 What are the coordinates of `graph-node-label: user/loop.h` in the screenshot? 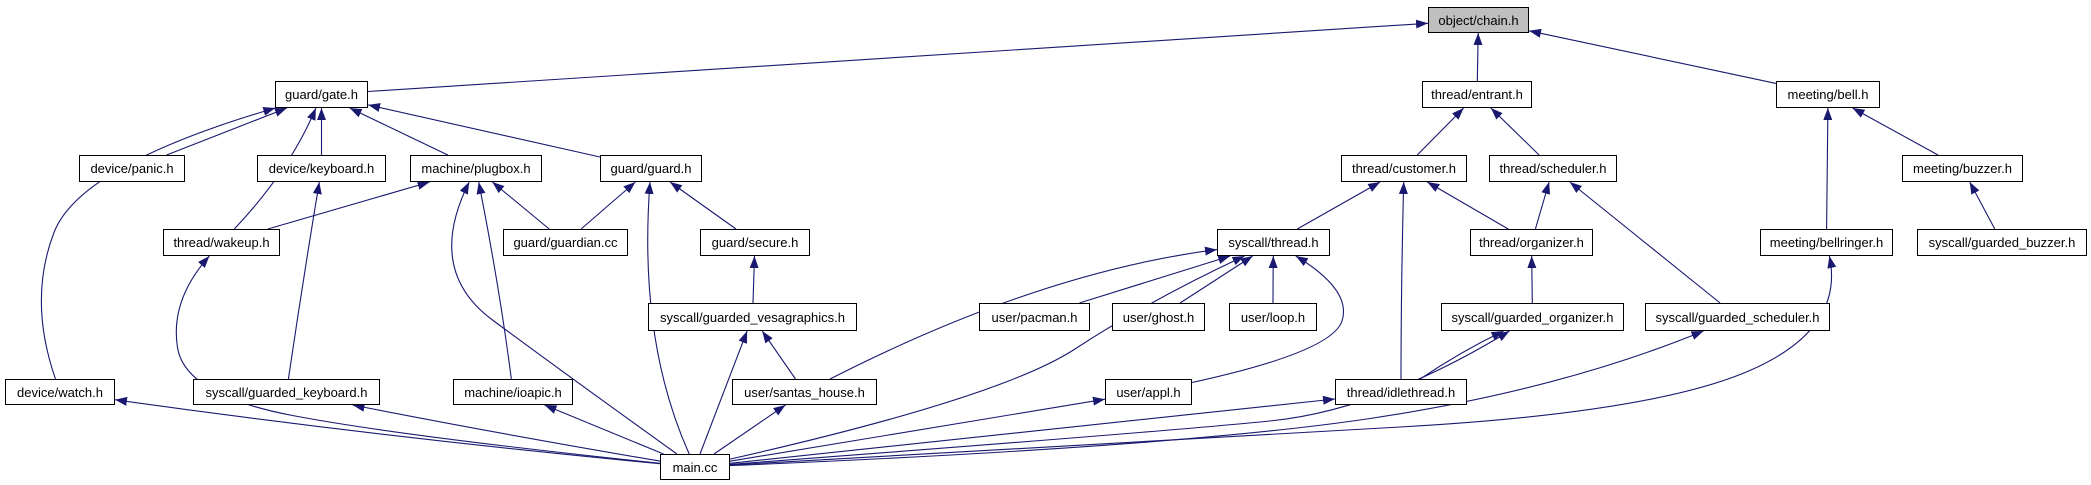 It's located at (1273, 317).